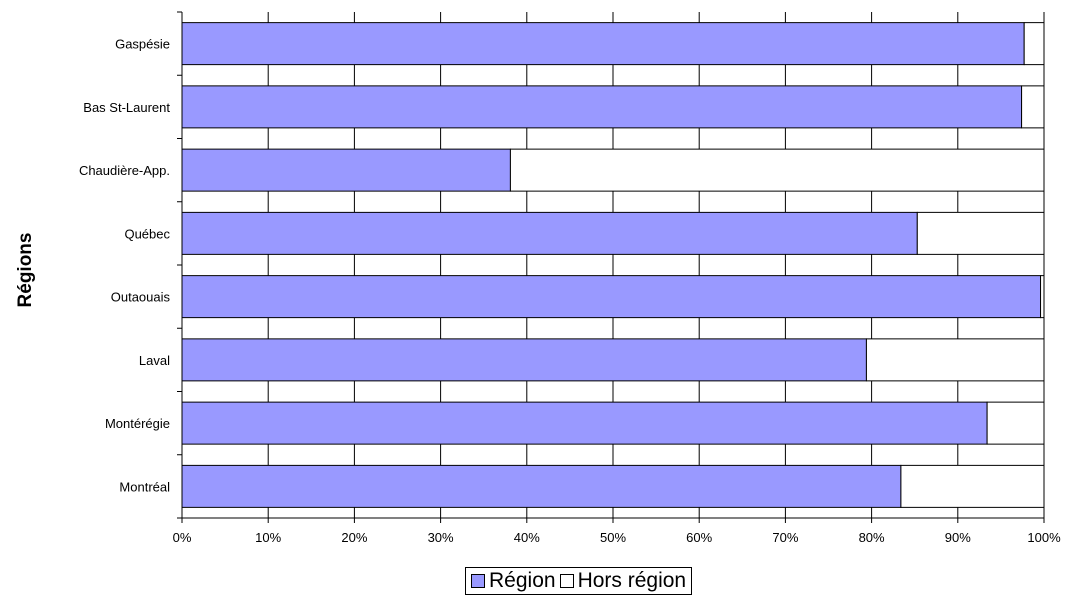  What do you see at coordinates (632, 580) in the screenshot?
I see `legend-label-hors-region: Hors région` at bounding box center [632, 580].